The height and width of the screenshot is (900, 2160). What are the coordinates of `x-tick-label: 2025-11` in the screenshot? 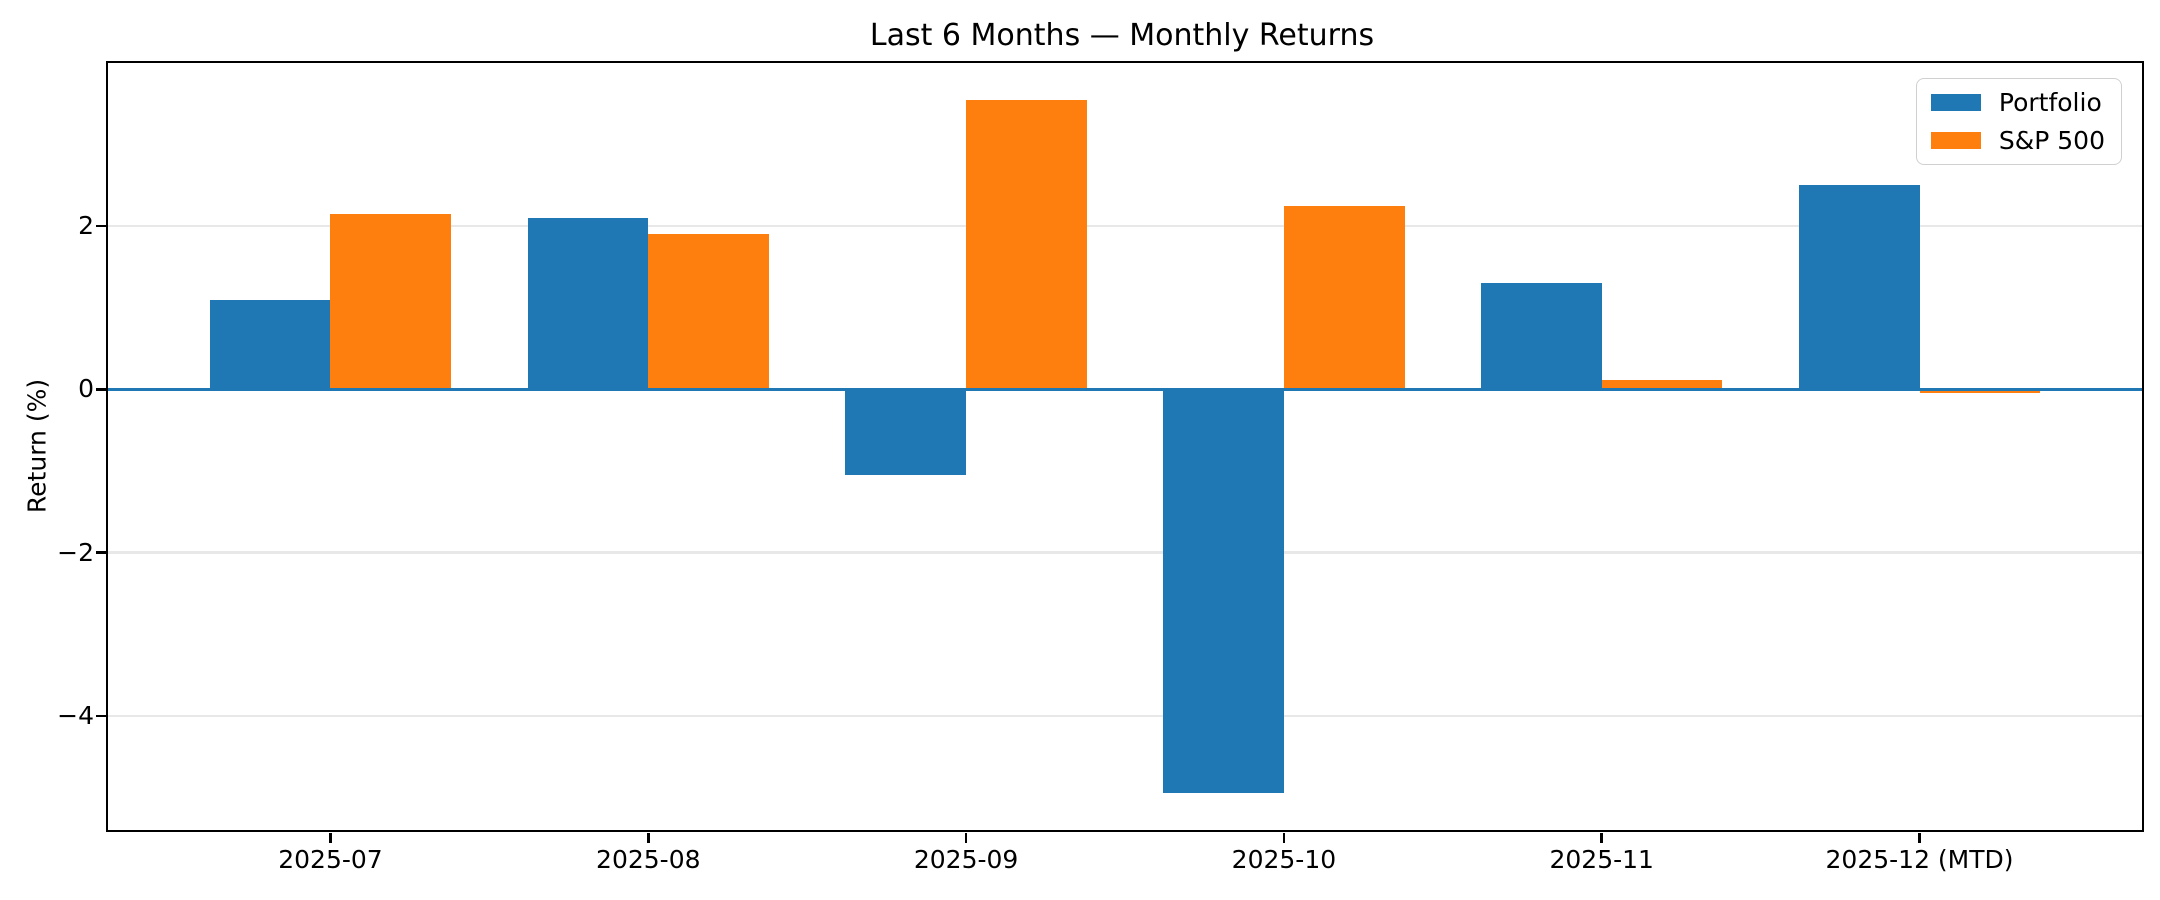 It's located at (1601, 859).